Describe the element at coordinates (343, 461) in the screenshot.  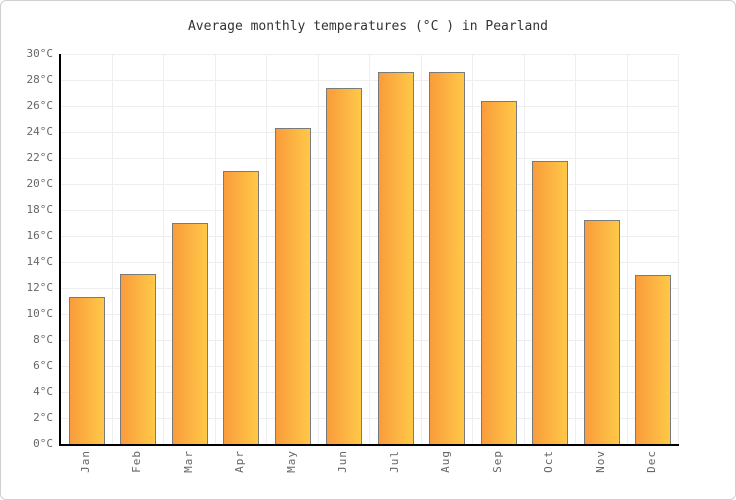
I see `x-tick-label-jun: Jun` at that location.